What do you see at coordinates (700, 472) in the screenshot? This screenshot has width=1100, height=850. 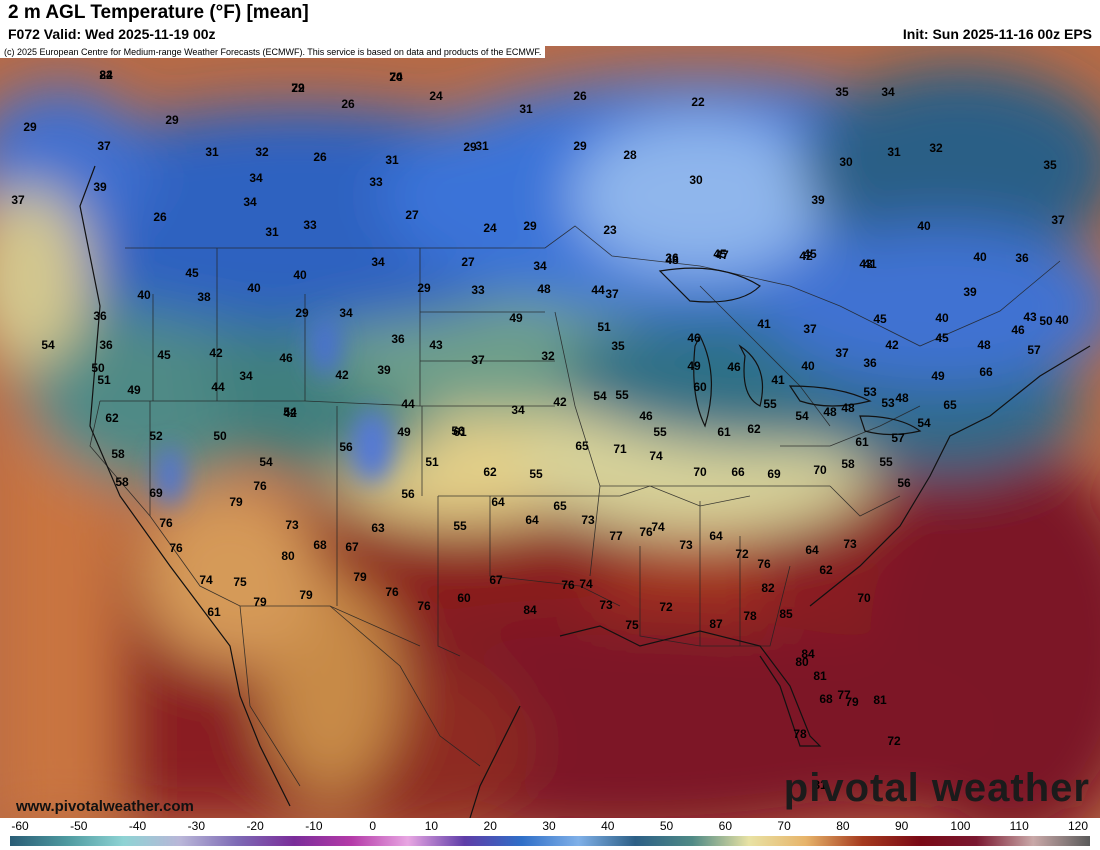 I see `temperature-label: 70` at bounding box center [700, 472].